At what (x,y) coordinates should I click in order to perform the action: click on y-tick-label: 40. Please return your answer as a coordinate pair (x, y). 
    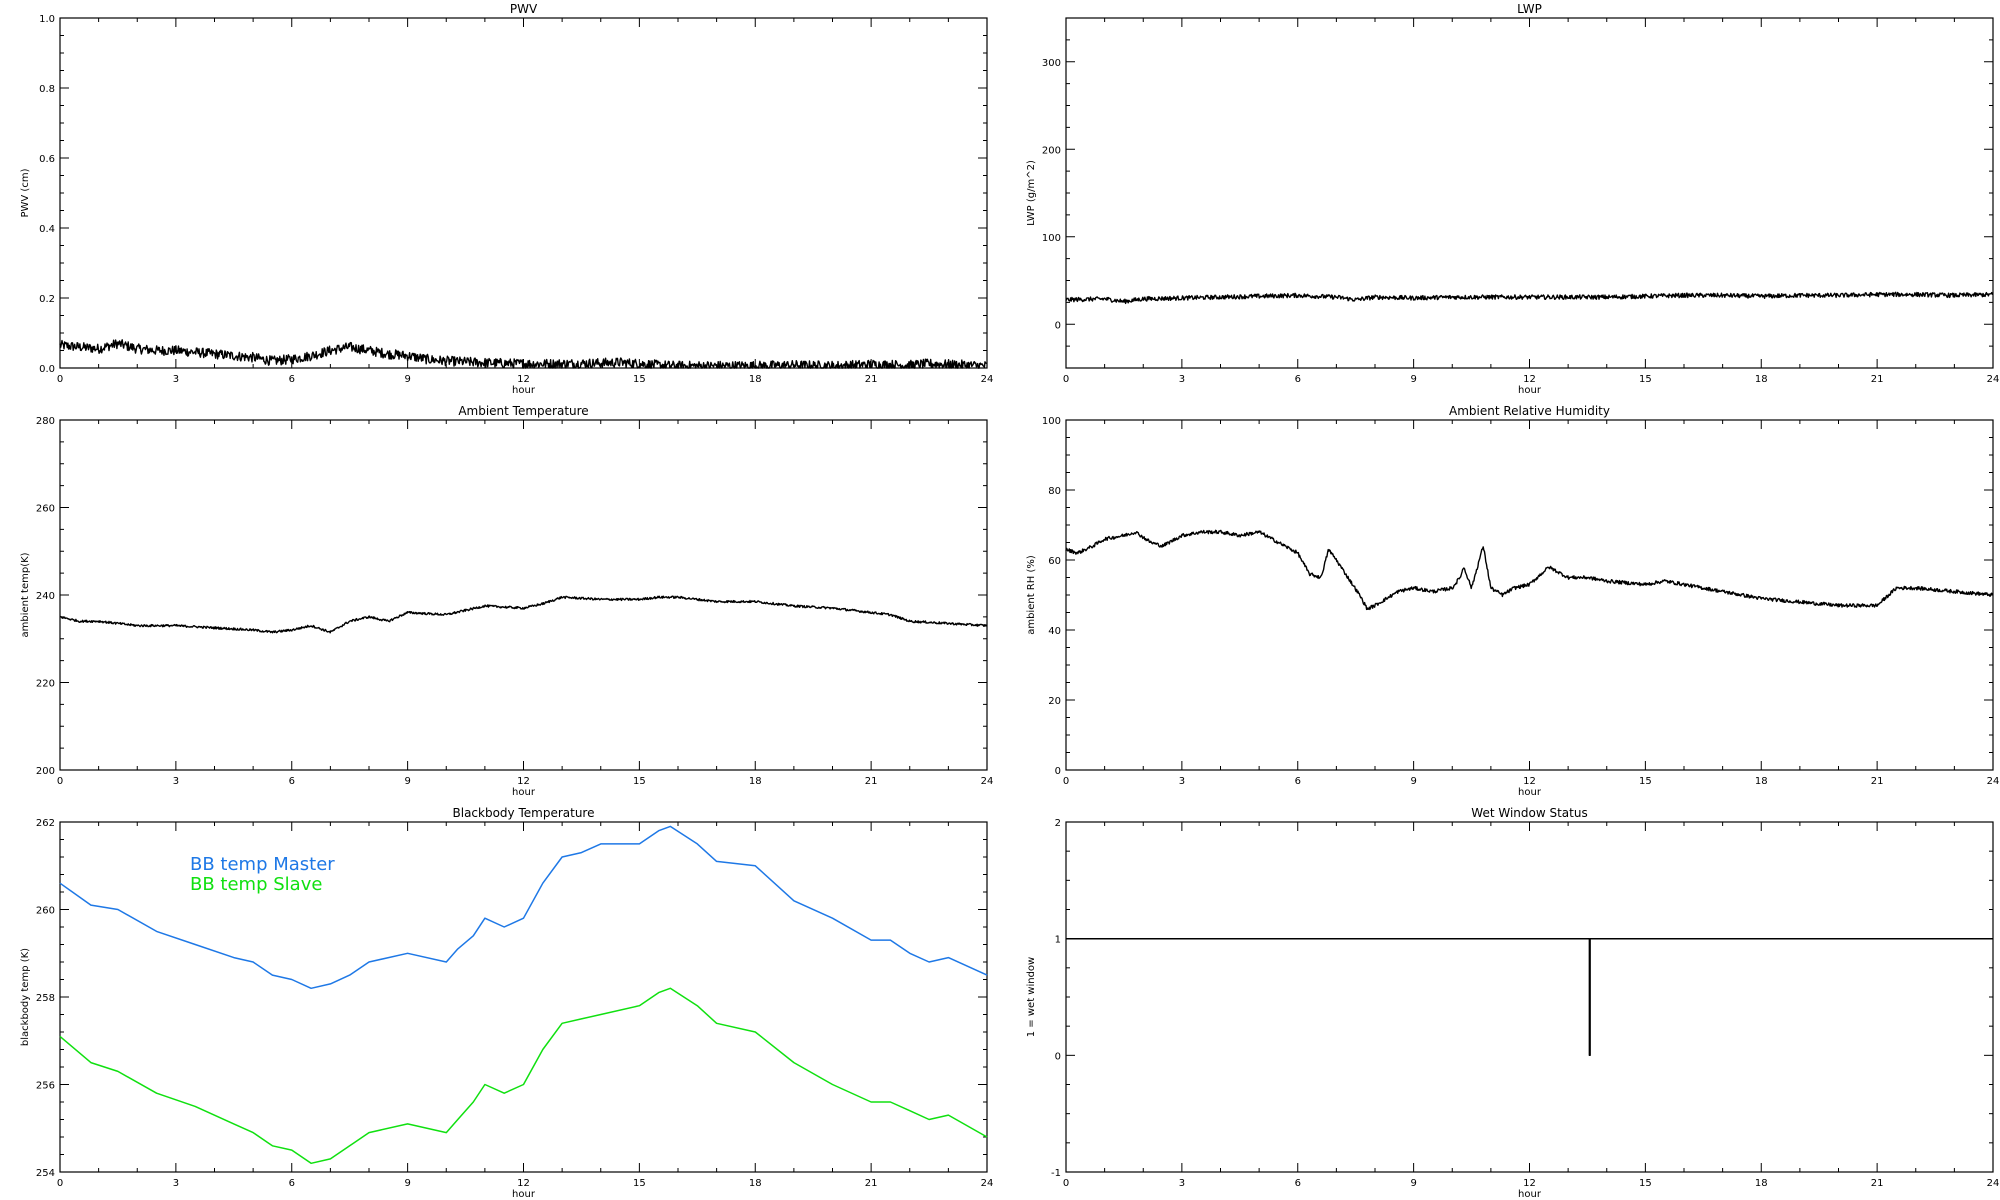
    Looking at the image, I should click on (1054, 631).